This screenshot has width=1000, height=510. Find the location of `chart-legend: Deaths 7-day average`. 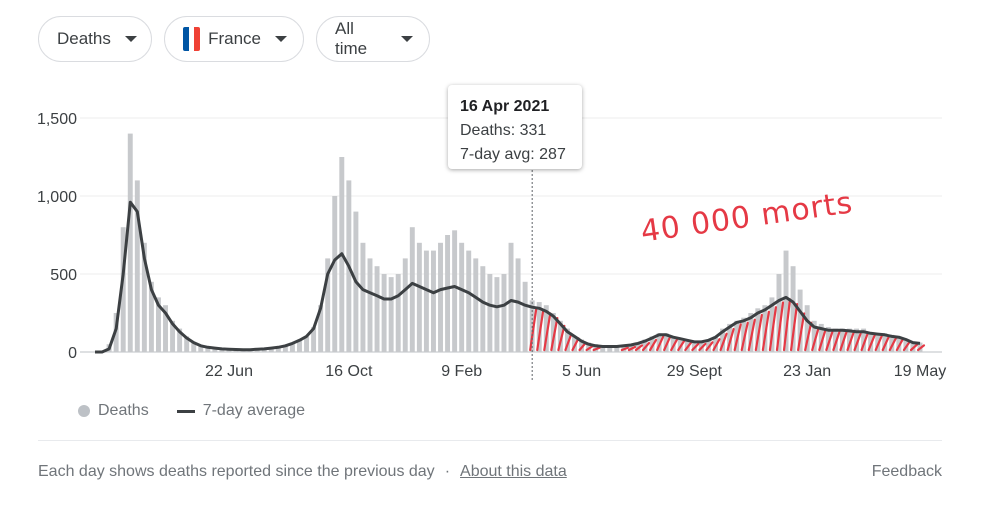

chart-legend: Deaths 7-day average is located at coordinates (191, 411).